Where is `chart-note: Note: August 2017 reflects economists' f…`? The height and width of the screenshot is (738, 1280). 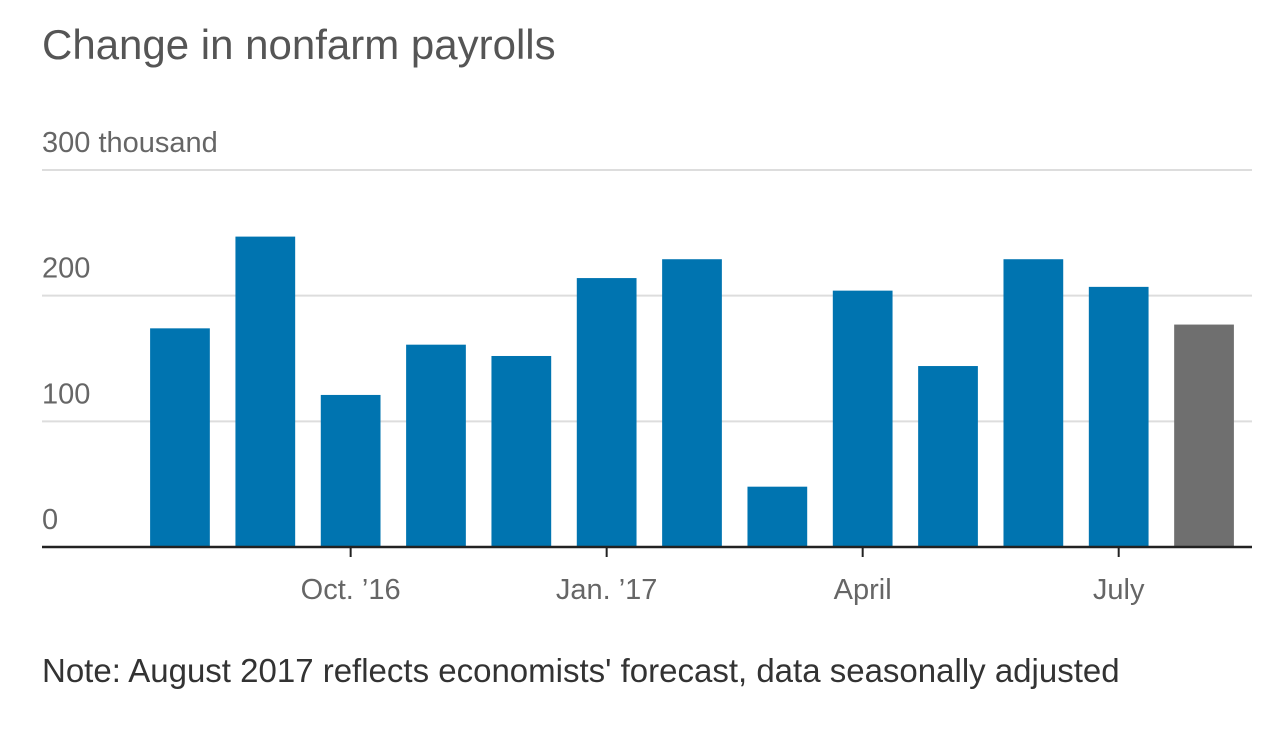
chart-note: Note: August 2017 reflects economists' f… is located at coordinates (581, 670).